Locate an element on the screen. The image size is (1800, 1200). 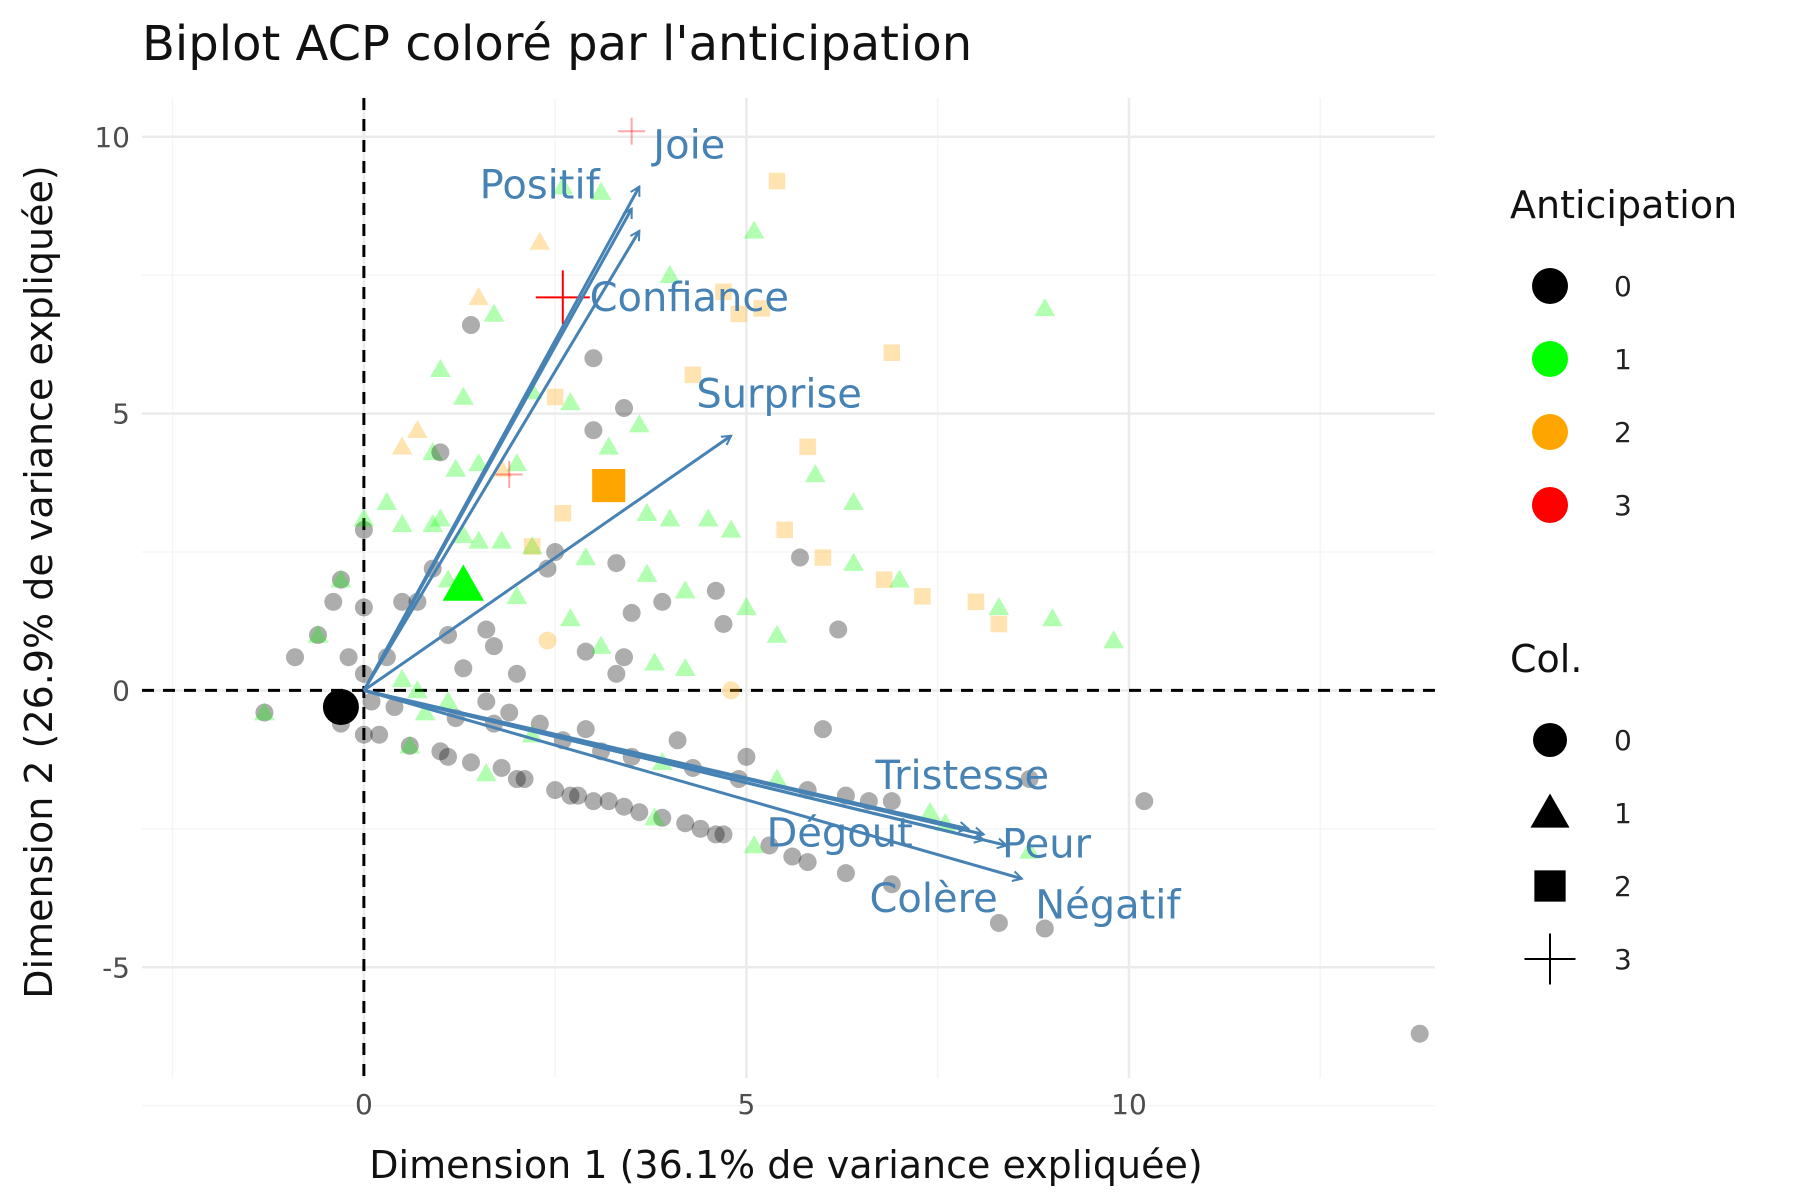
legend: Anticipation 0 1 2 3 Col. 0 1 2 3 is located at coordinates (1623, 584).